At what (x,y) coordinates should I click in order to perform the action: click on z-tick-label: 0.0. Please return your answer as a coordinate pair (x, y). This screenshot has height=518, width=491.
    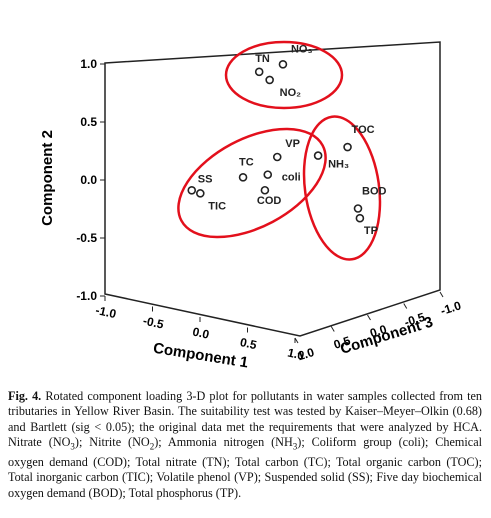
    Looking at the image, I should click on (378, 331).